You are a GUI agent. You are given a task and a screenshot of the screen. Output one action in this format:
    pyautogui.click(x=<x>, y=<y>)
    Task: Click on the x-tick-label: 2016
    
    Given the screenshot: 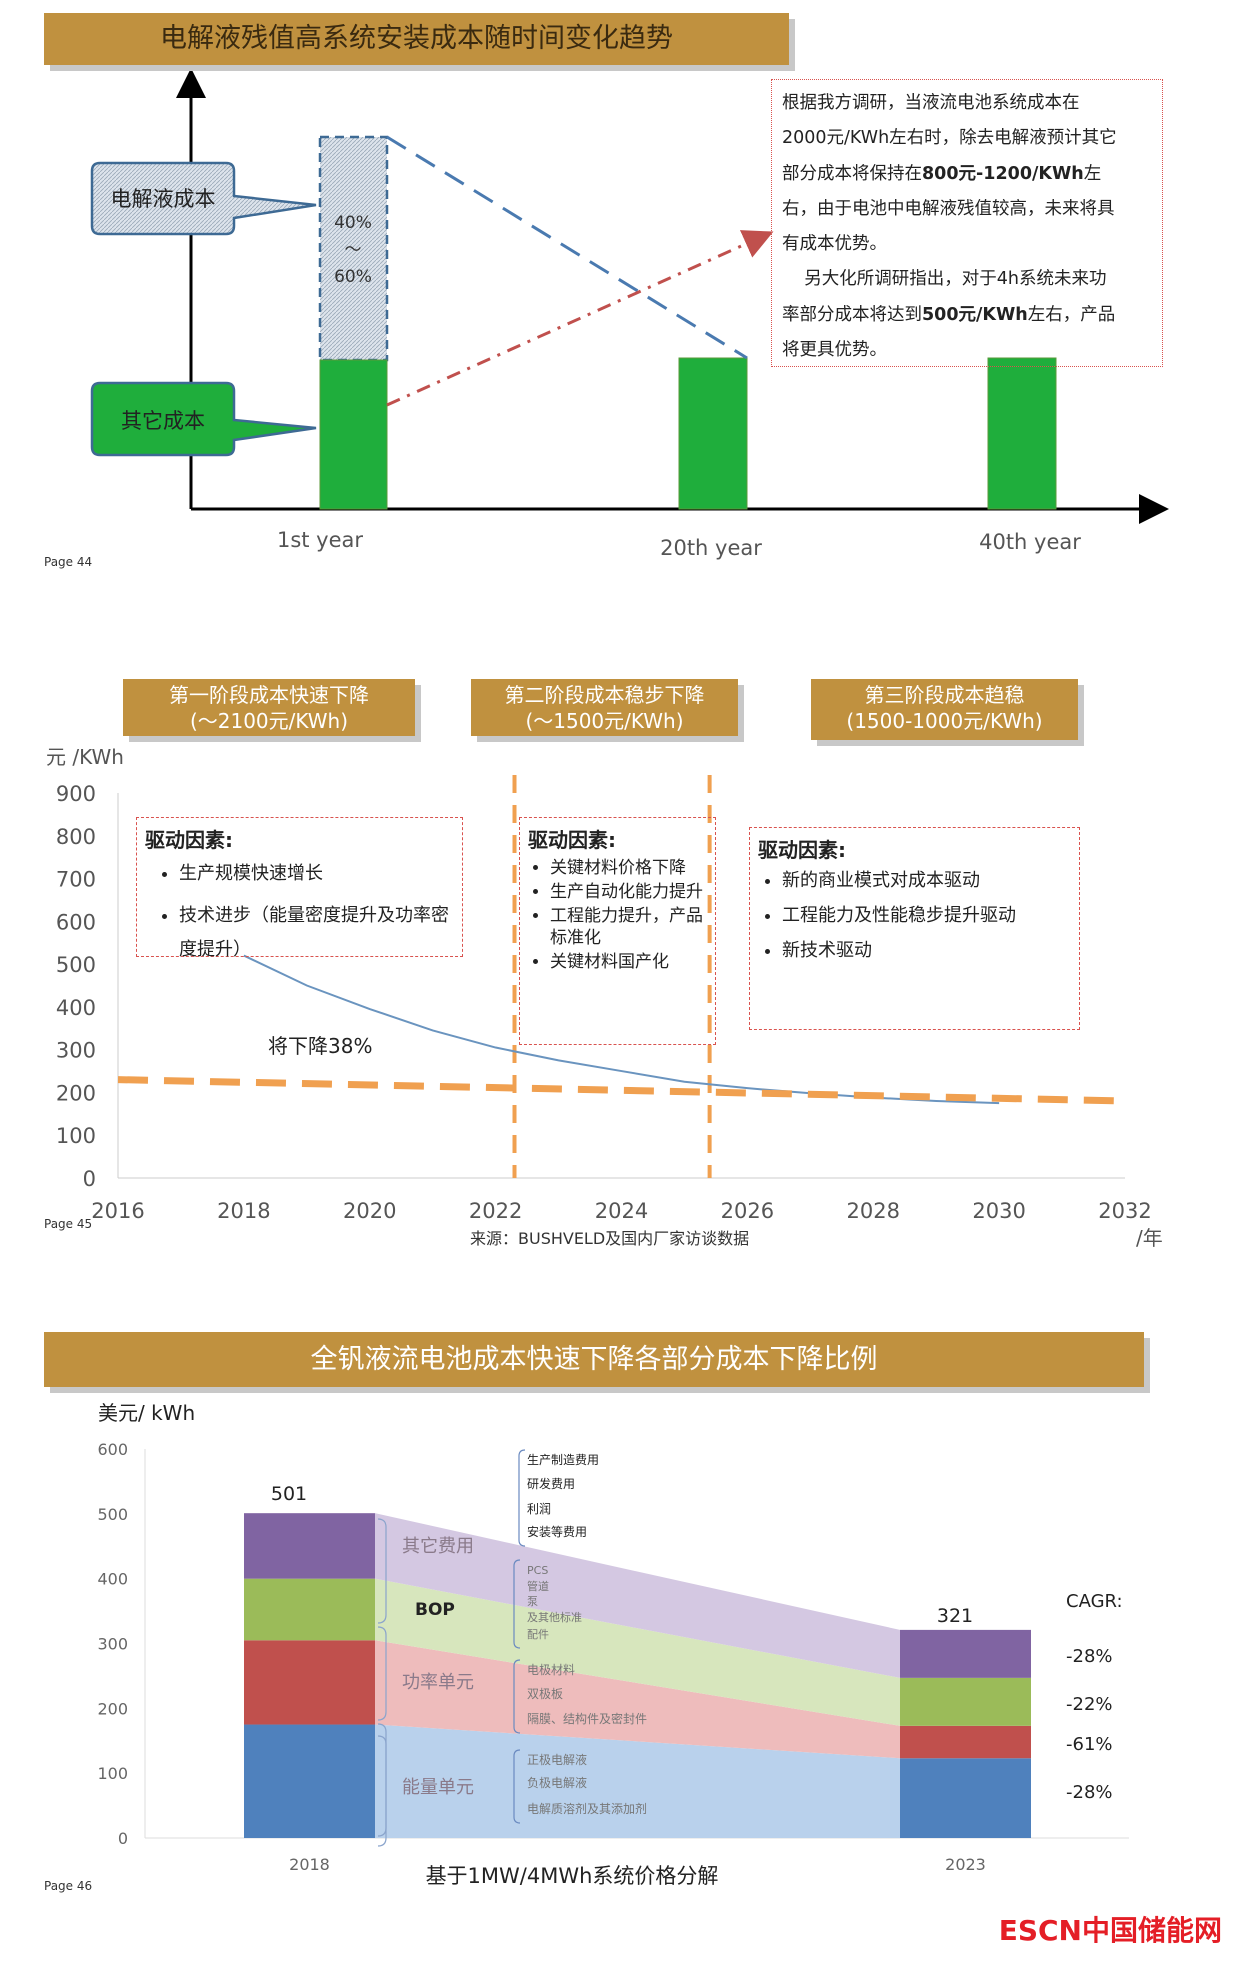 What is the action you would take?
    pyautogui.click(x=117, y=1211)
    